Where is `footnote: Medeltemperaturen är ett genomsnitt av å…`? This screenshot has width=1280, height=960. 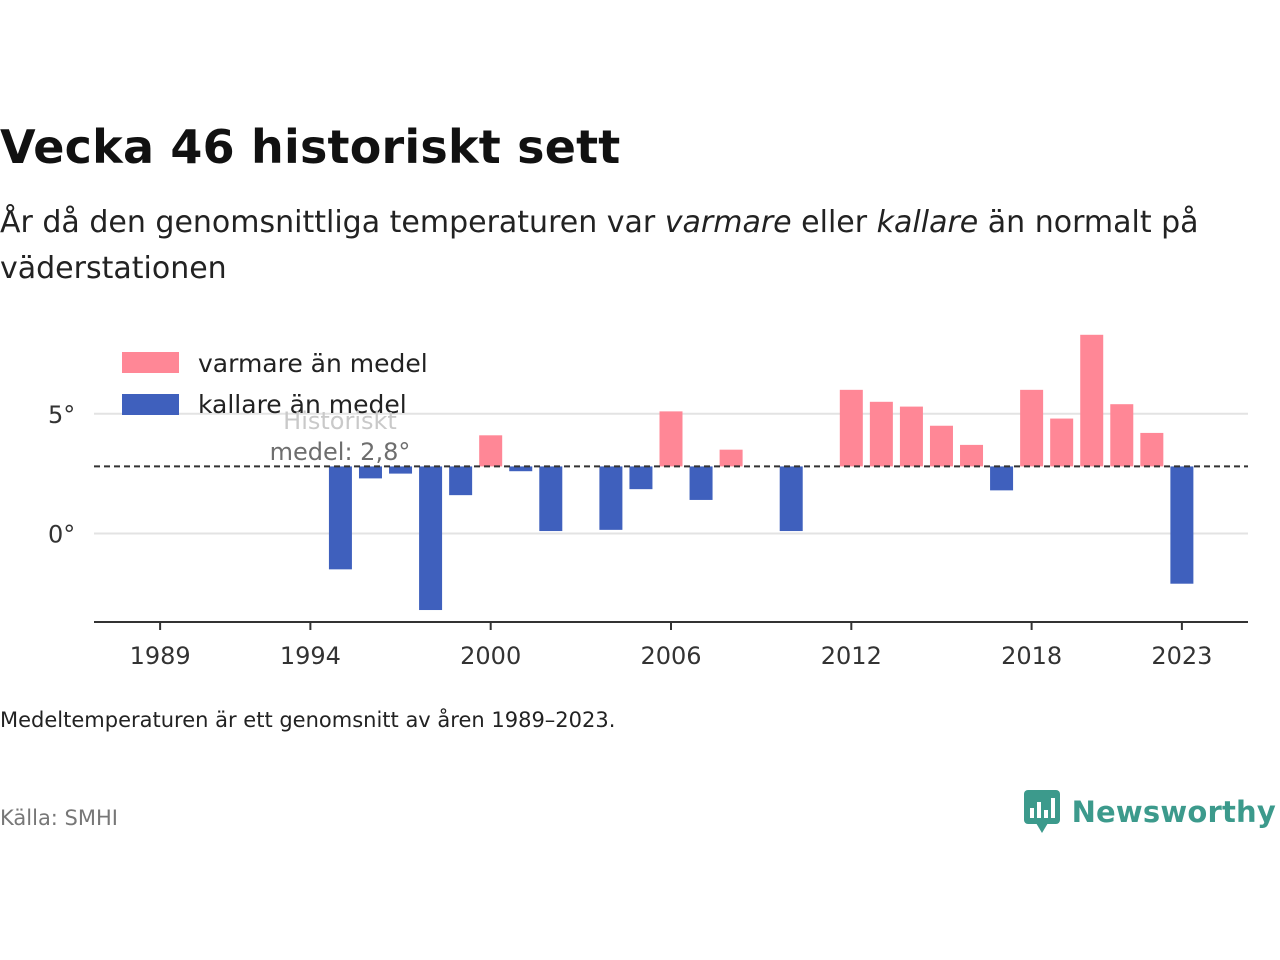 footnote: Medeltemperaturen är ett genomsnitt av å… is located at coordinates (308, 720).